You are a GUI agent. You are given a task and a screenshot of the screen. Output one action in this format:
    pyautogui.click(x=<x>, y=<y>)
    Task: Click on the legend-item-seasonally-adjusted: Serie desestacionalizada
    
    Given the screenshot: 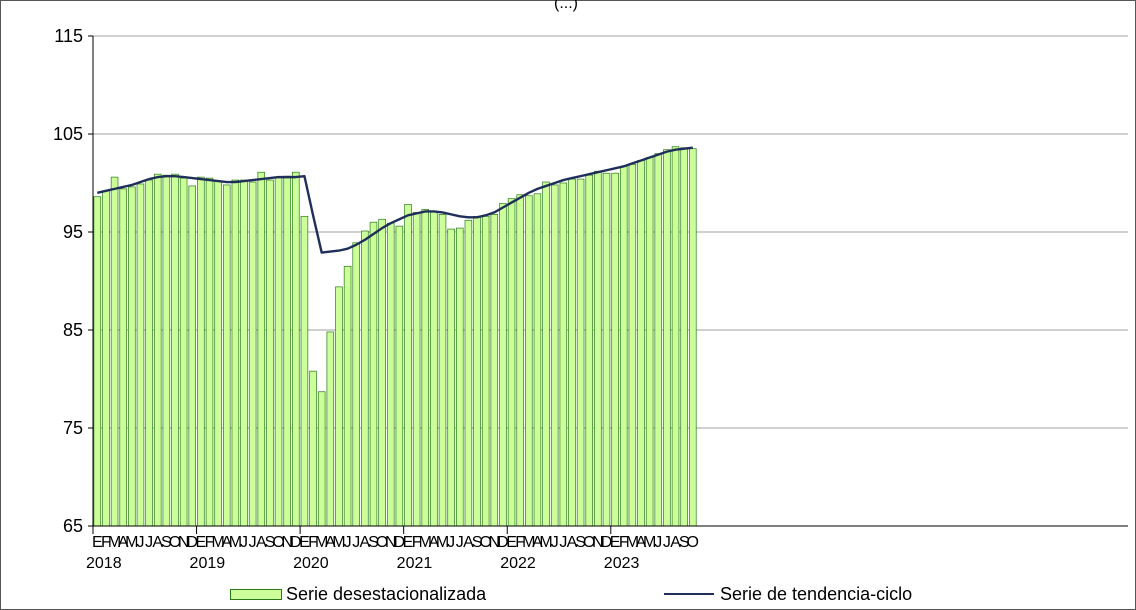 What is the action you would take?
    pyautogui.click(x=358, y=594)
    